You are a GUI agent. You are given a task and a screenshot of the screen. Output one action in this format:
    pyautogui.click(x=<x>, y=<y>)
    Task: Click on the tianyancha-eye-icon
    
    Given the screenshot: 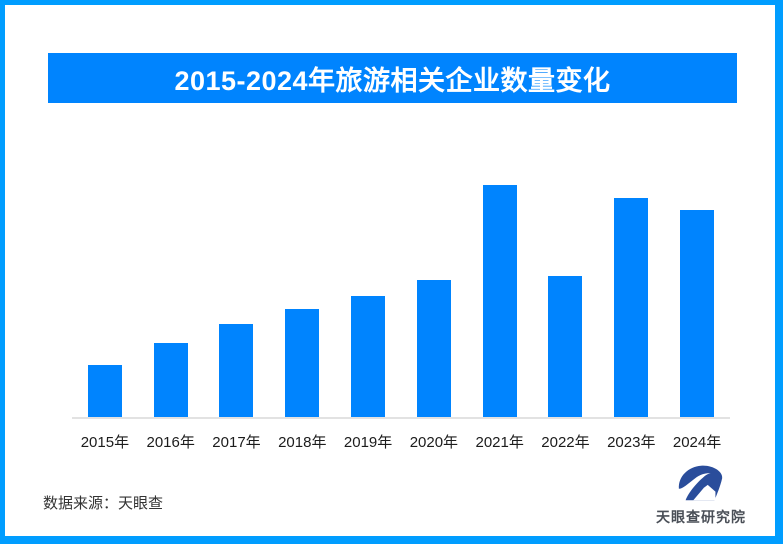 What is the action you would take?
    pyautogui.click(x=700, y=483)
    